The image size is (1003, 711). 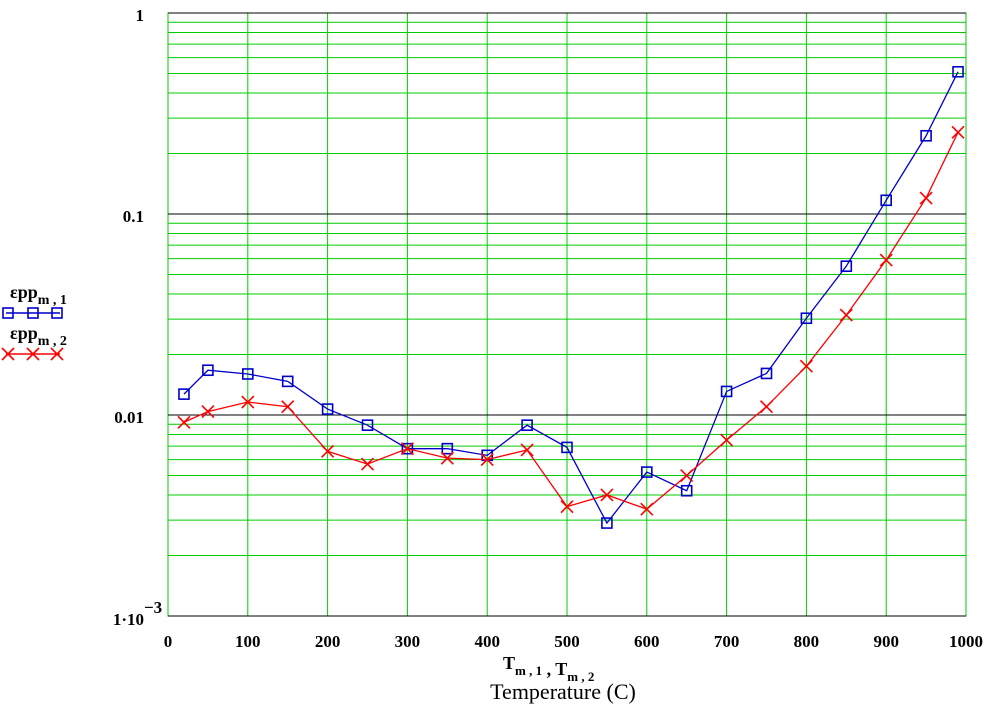 What do you see at coordinates (548, 668) in the screenshot?
I see `x-variable-label: Tm , 1 , Tm , 2` at bounding box center [548, 668].